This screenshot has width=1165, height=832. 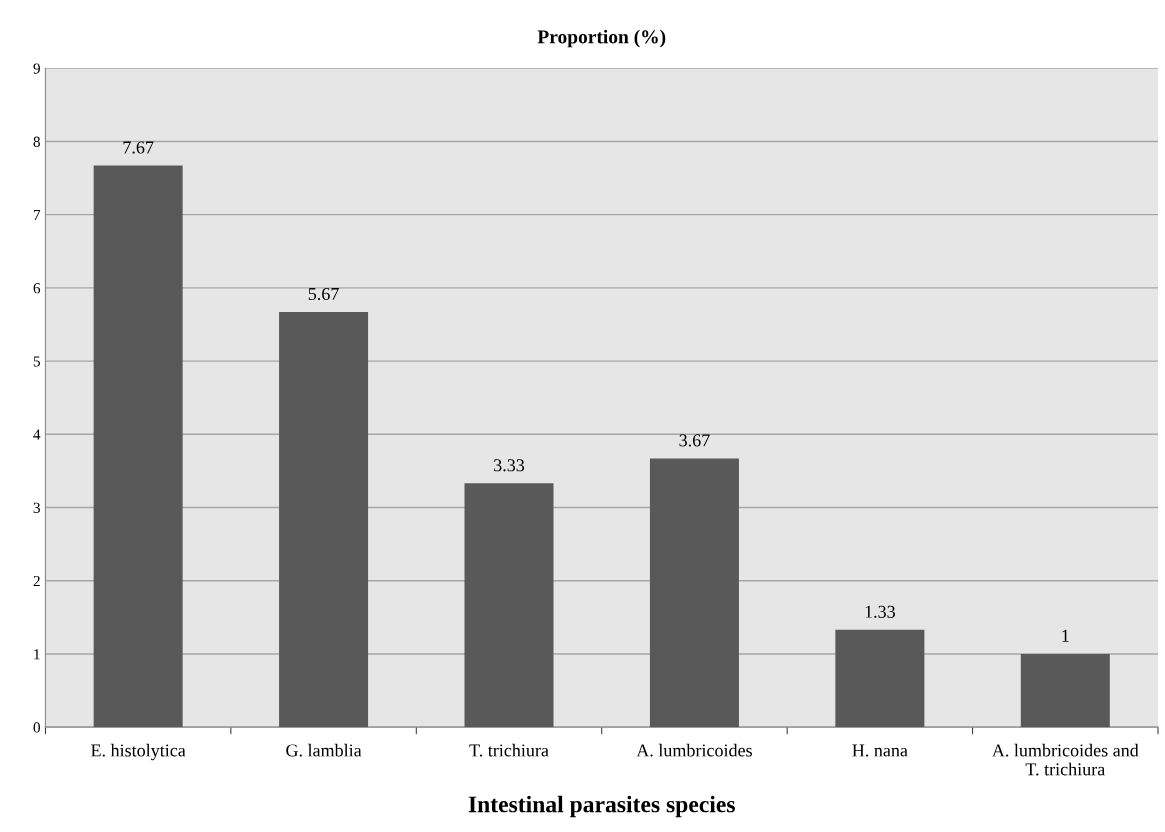 I want to click on y-tick-label: 2, so click(x=36, y=581).